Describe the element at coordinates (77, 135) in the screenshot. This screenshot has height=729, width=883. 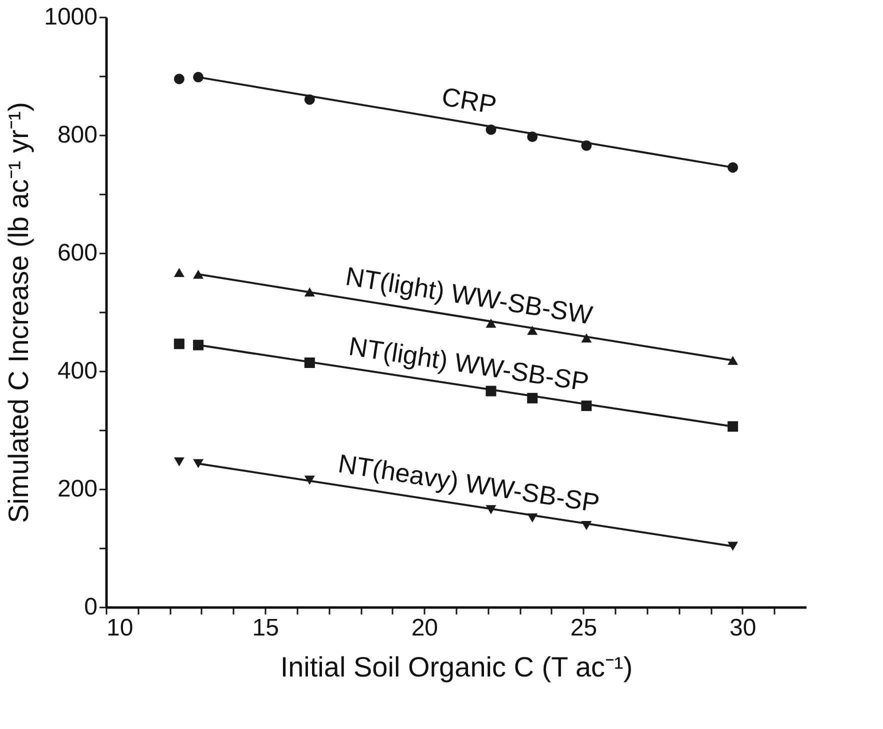
I see `y-tick-label: 800` at that location.